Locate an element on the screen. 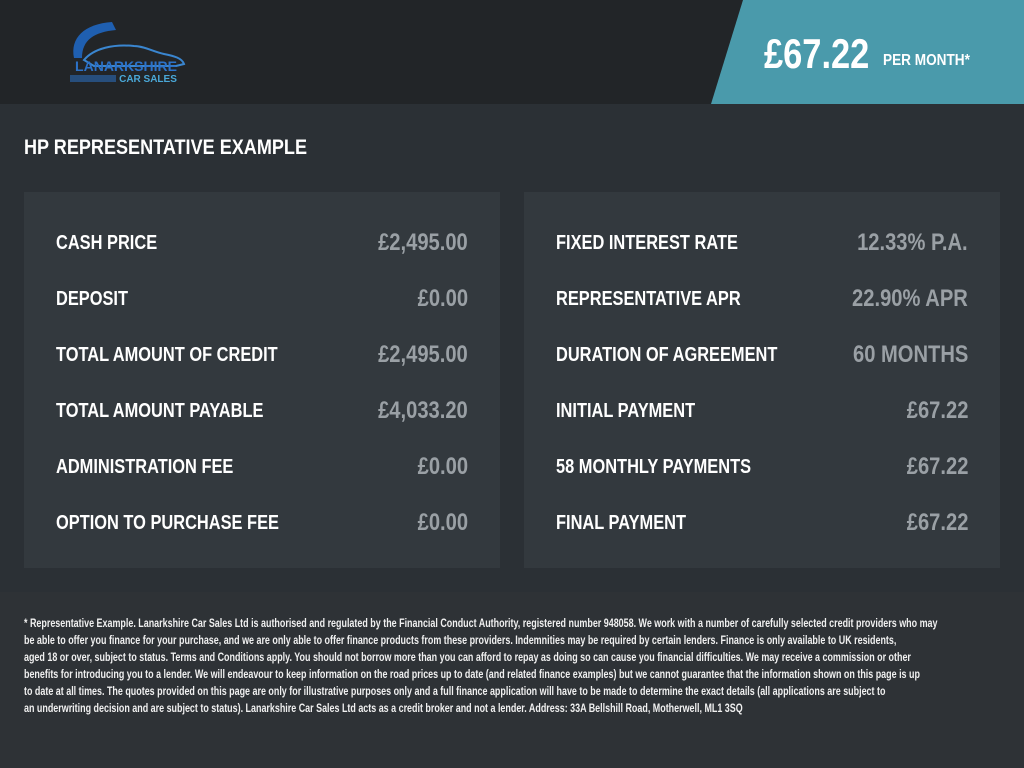  row-label: DEPOSIT is located at coordinates (92, 299).